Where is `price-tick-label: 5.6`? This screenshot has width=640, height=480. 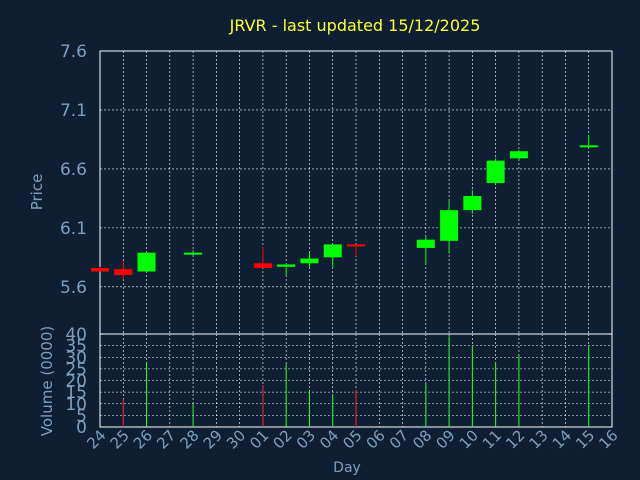 price-tick-label: 5.6 is located at coordinates (73, 288).